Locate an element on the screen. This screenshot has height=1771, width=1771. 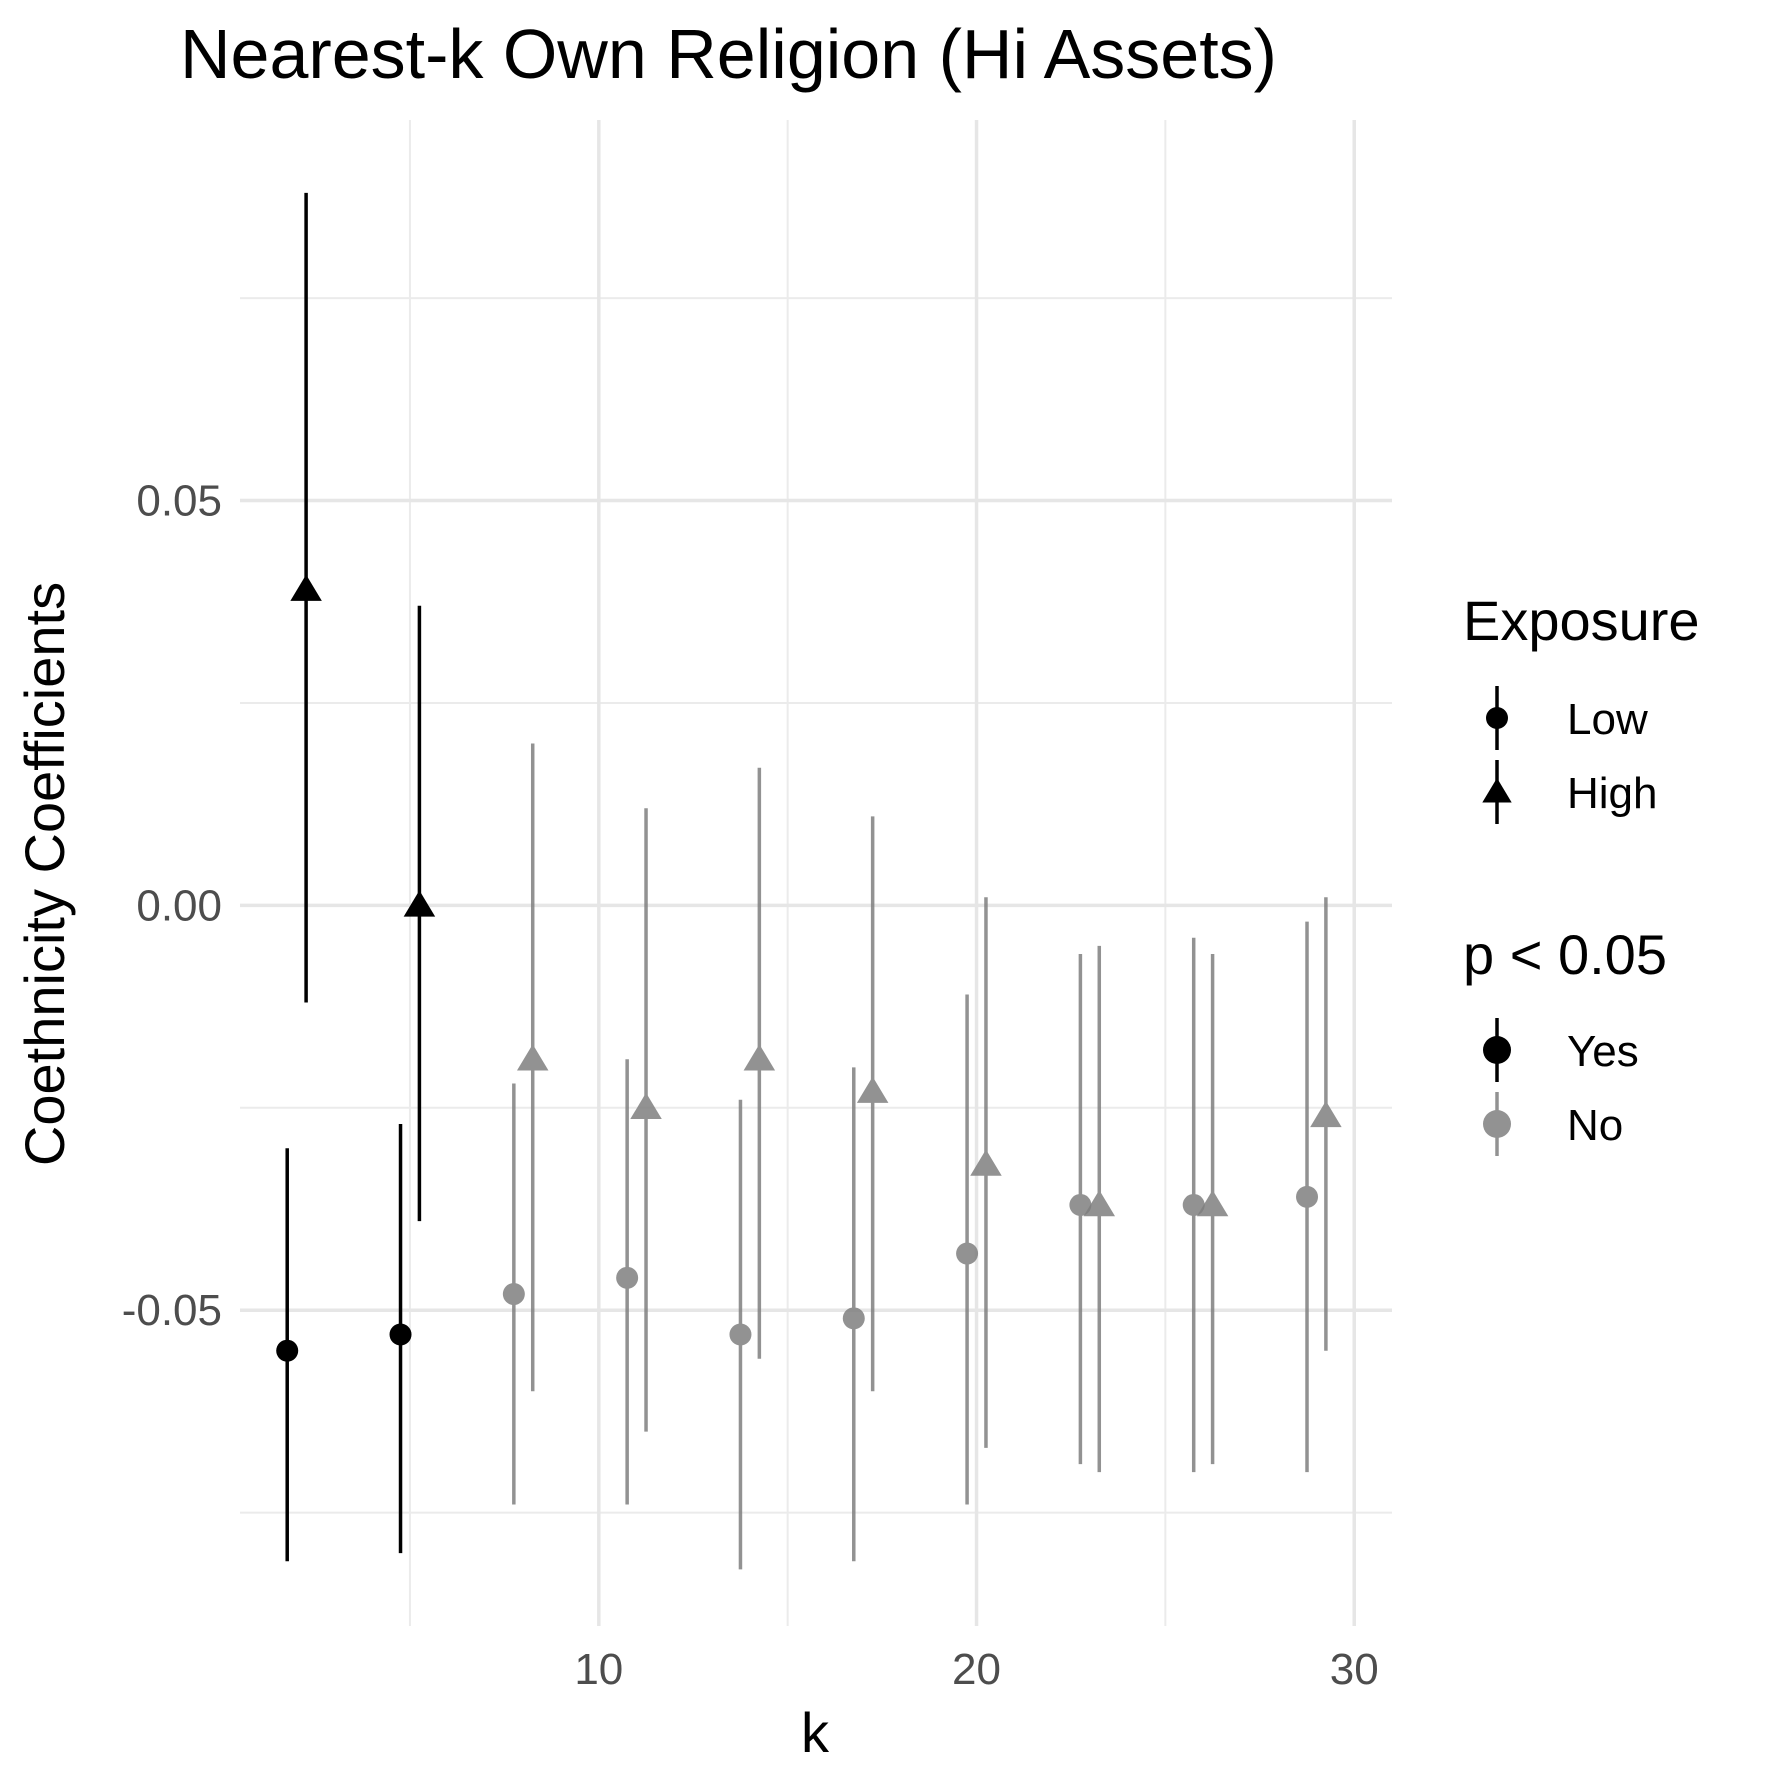
x-axis-title: k is located at coordinates (815, 1732).